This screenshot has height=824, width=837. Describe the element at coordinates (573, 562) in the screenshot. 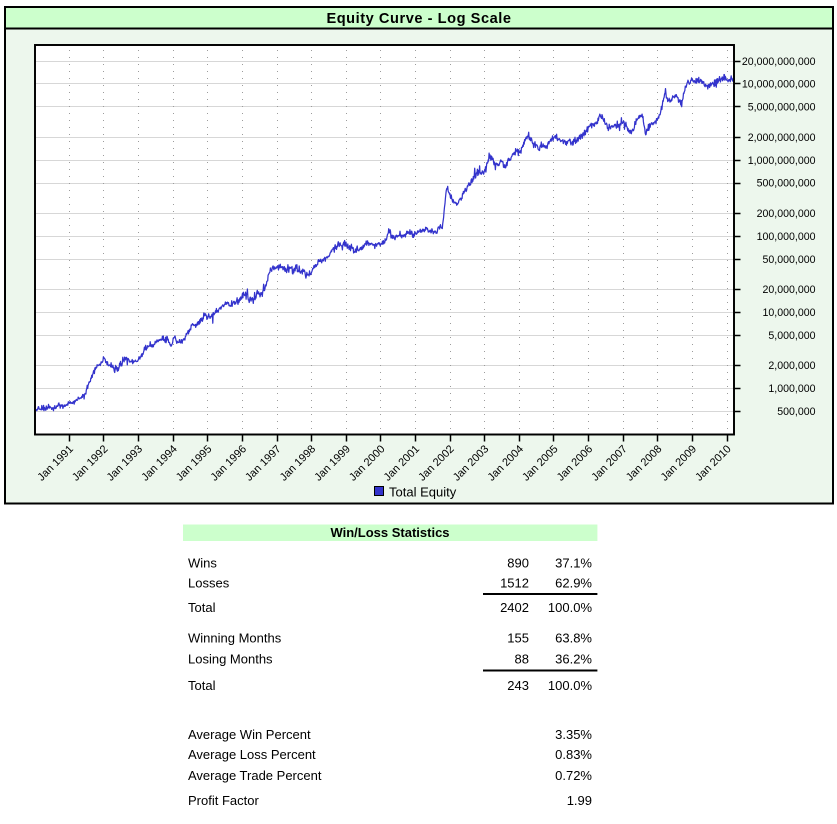

I see `svg-text: 37.1%` at that location.